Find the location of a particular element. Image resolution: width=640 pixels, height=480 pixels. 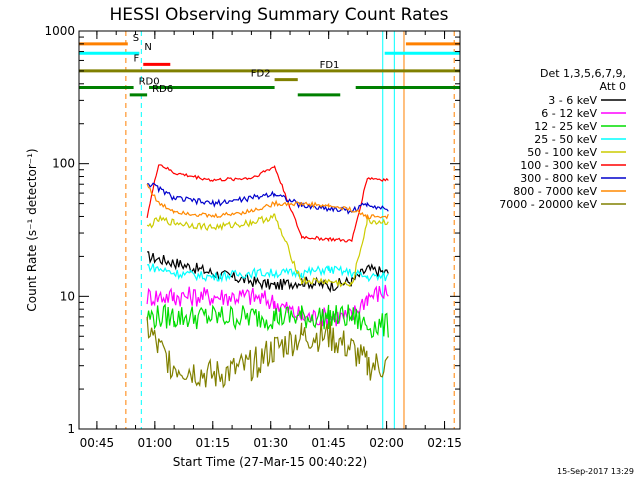

footer-date: 15-Sep-2017 13:29 is located at coordinates (595, 471).